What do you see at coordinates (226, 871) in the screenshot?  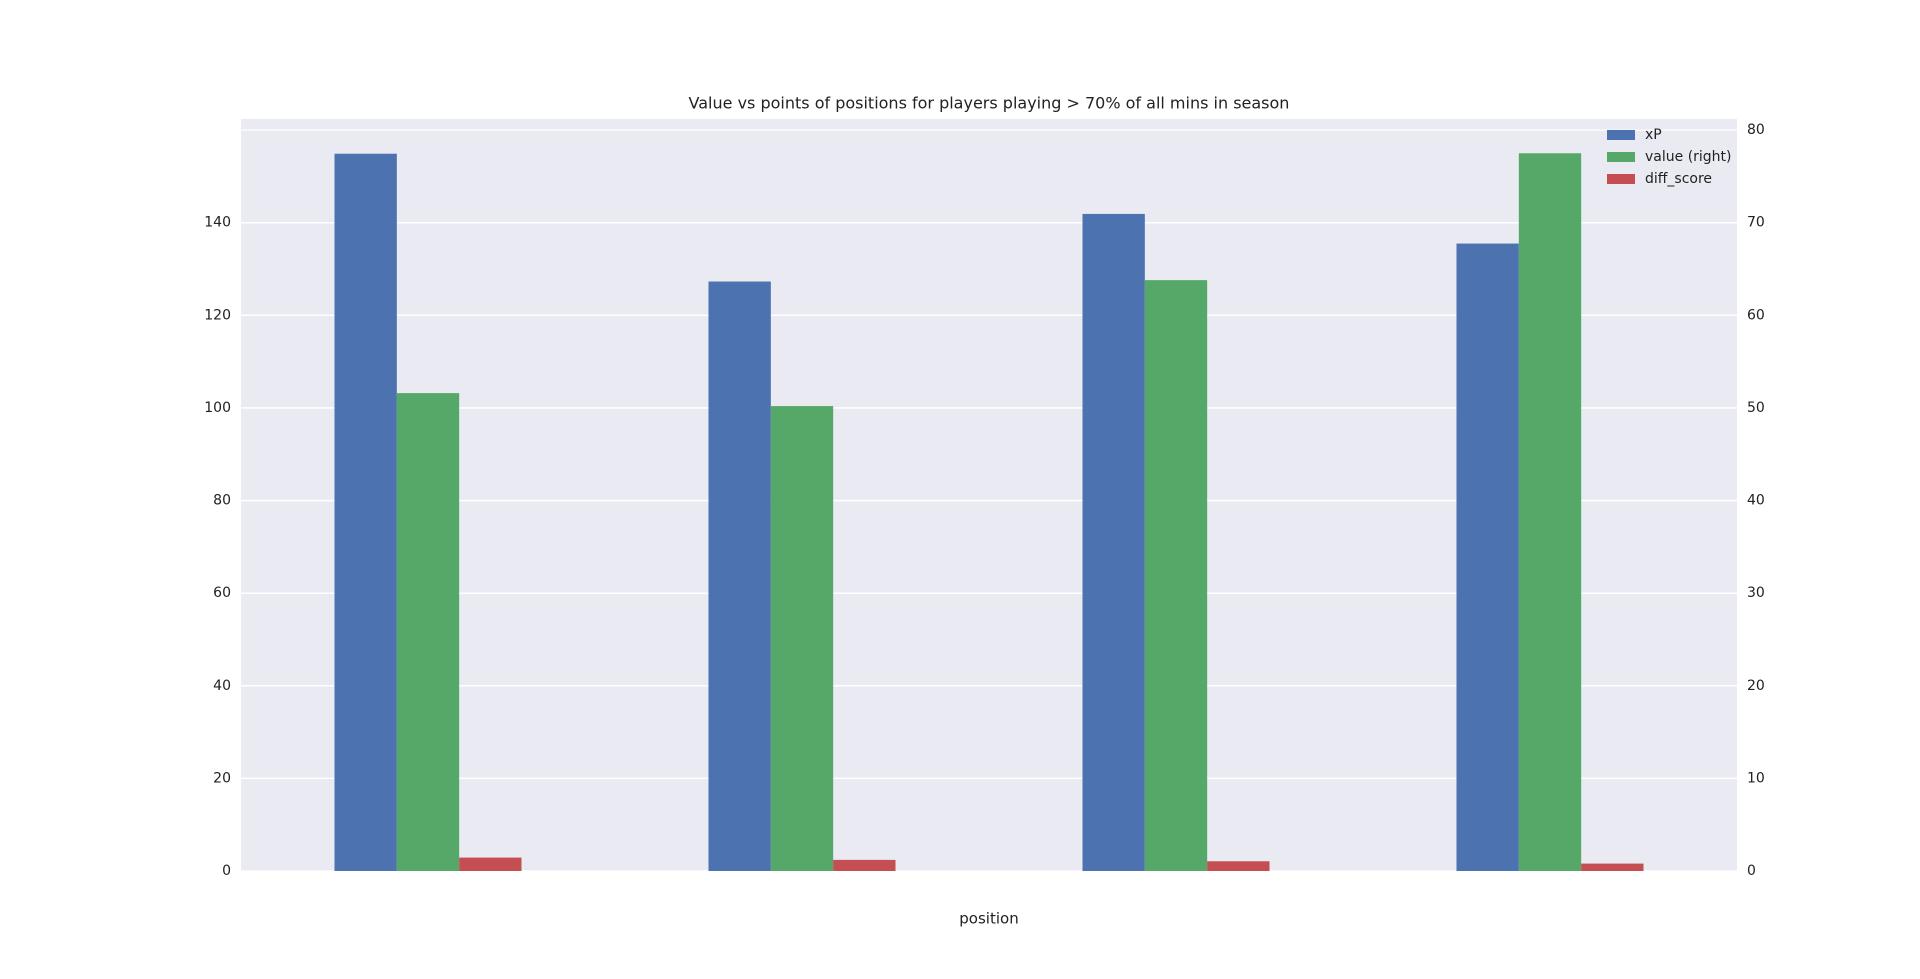 I see `y-tick-label: 0` at bounding box center [226, 871].